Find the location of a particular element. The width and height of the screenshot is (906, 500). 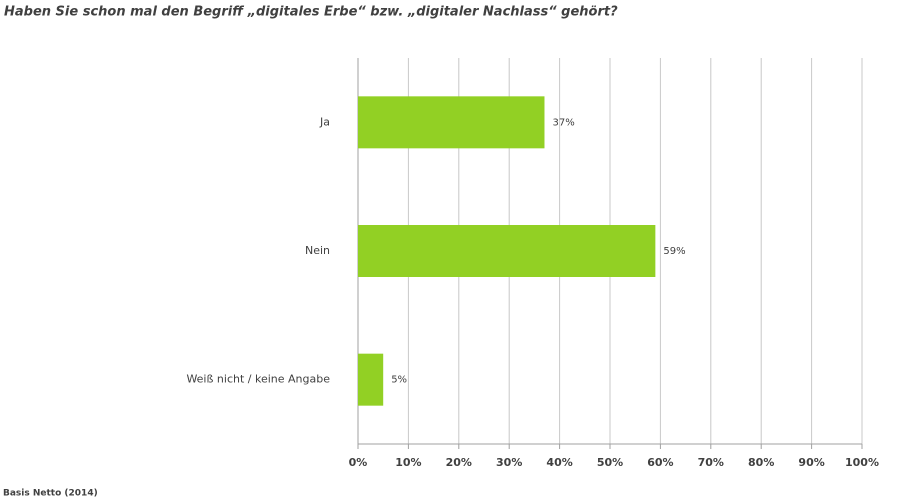

x-tick-label: 70% is located at coordinates (711, 462).